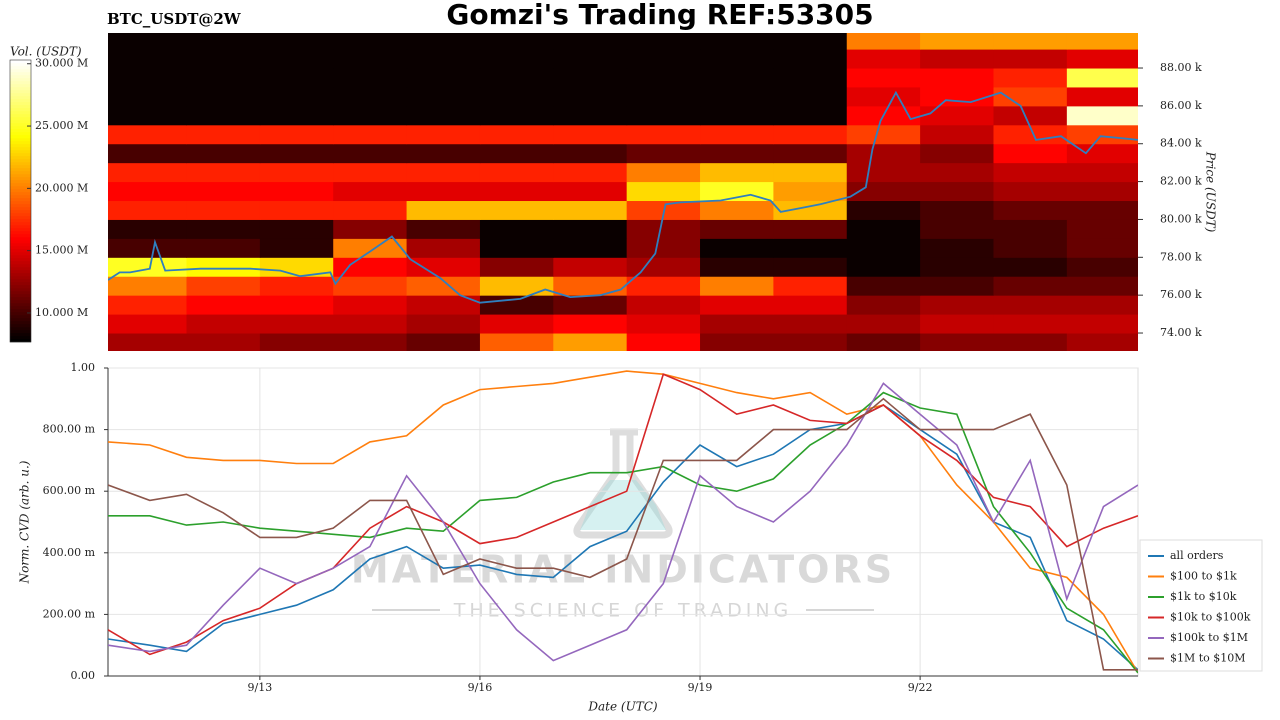  What do you see at coordinates (1203, 576) in the screenshot?
I see `legend-label: $100 to $1k` at bounding box center [1203, 576].